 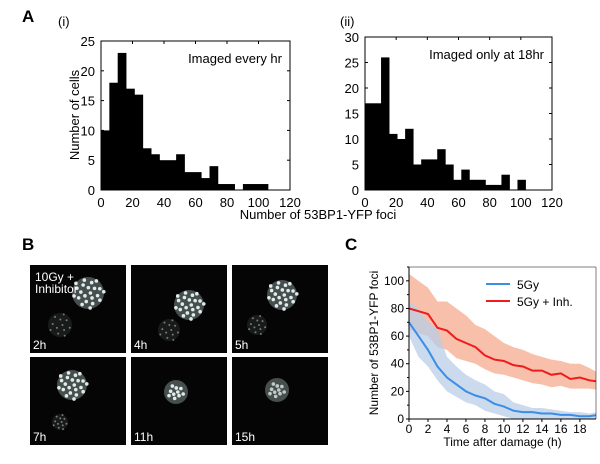 I want to click on histogram-imaged-every-hr: 0 20 40 60 80 100 120 0 5 10 15 20 25 Imaged every hr, so click(x=191, y=122).